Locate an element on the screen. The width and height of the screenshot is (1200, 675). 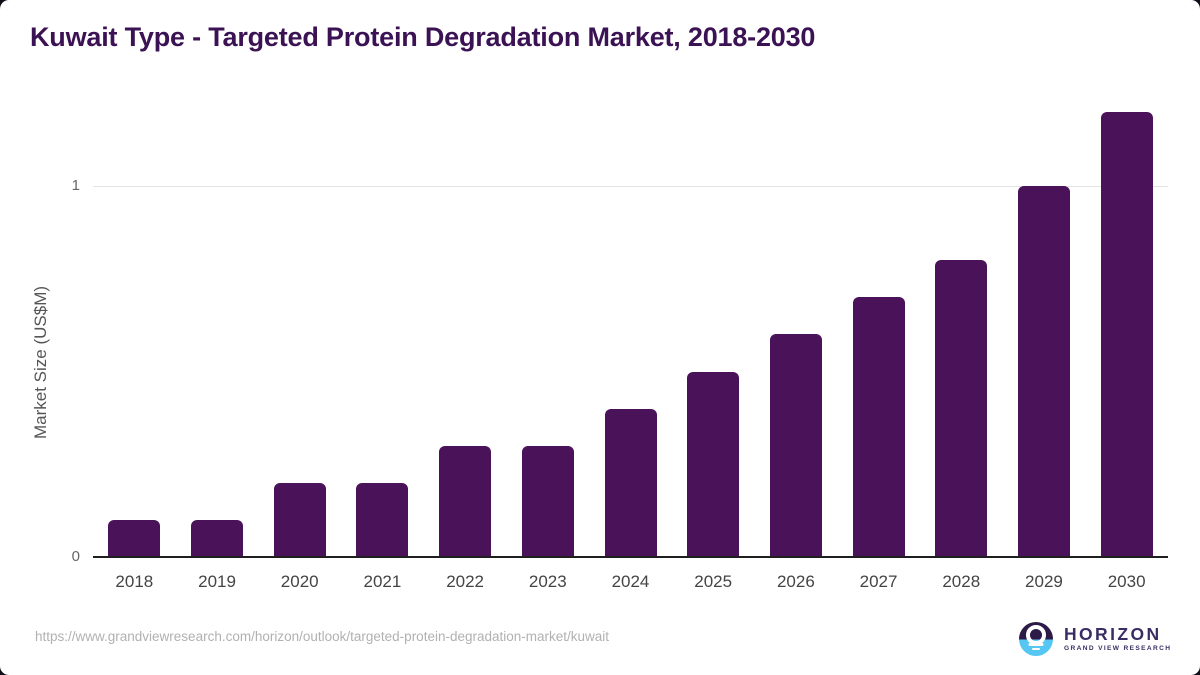
bar-2028 is located at coordinates (961, 408).